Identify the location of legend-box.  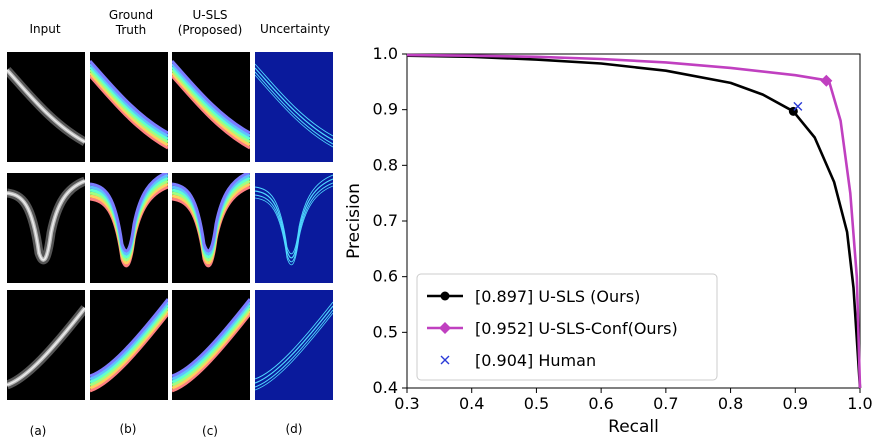
(567, 327).